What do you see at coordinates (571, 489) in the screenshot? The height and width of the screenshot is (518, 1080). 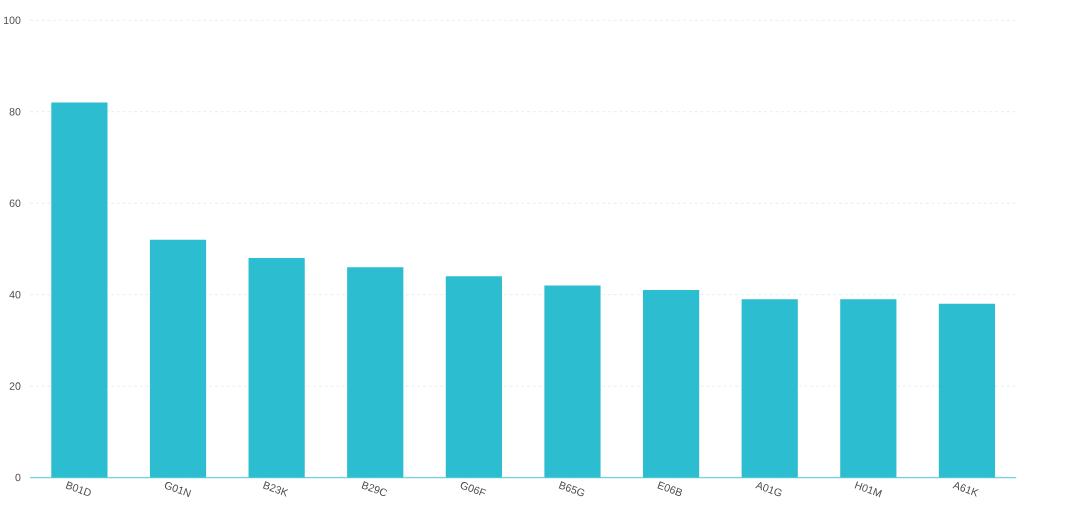 I see `x-tick-label: B65G` at bounding box center [571, 489].